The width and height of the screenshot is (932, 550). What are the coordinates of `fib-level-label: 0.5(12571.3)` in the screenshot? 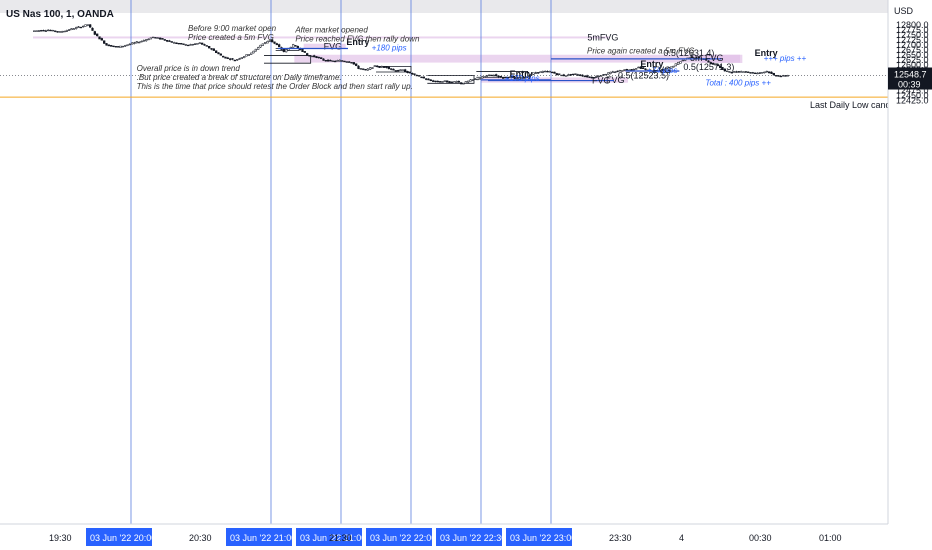 It's located at (708, 67).